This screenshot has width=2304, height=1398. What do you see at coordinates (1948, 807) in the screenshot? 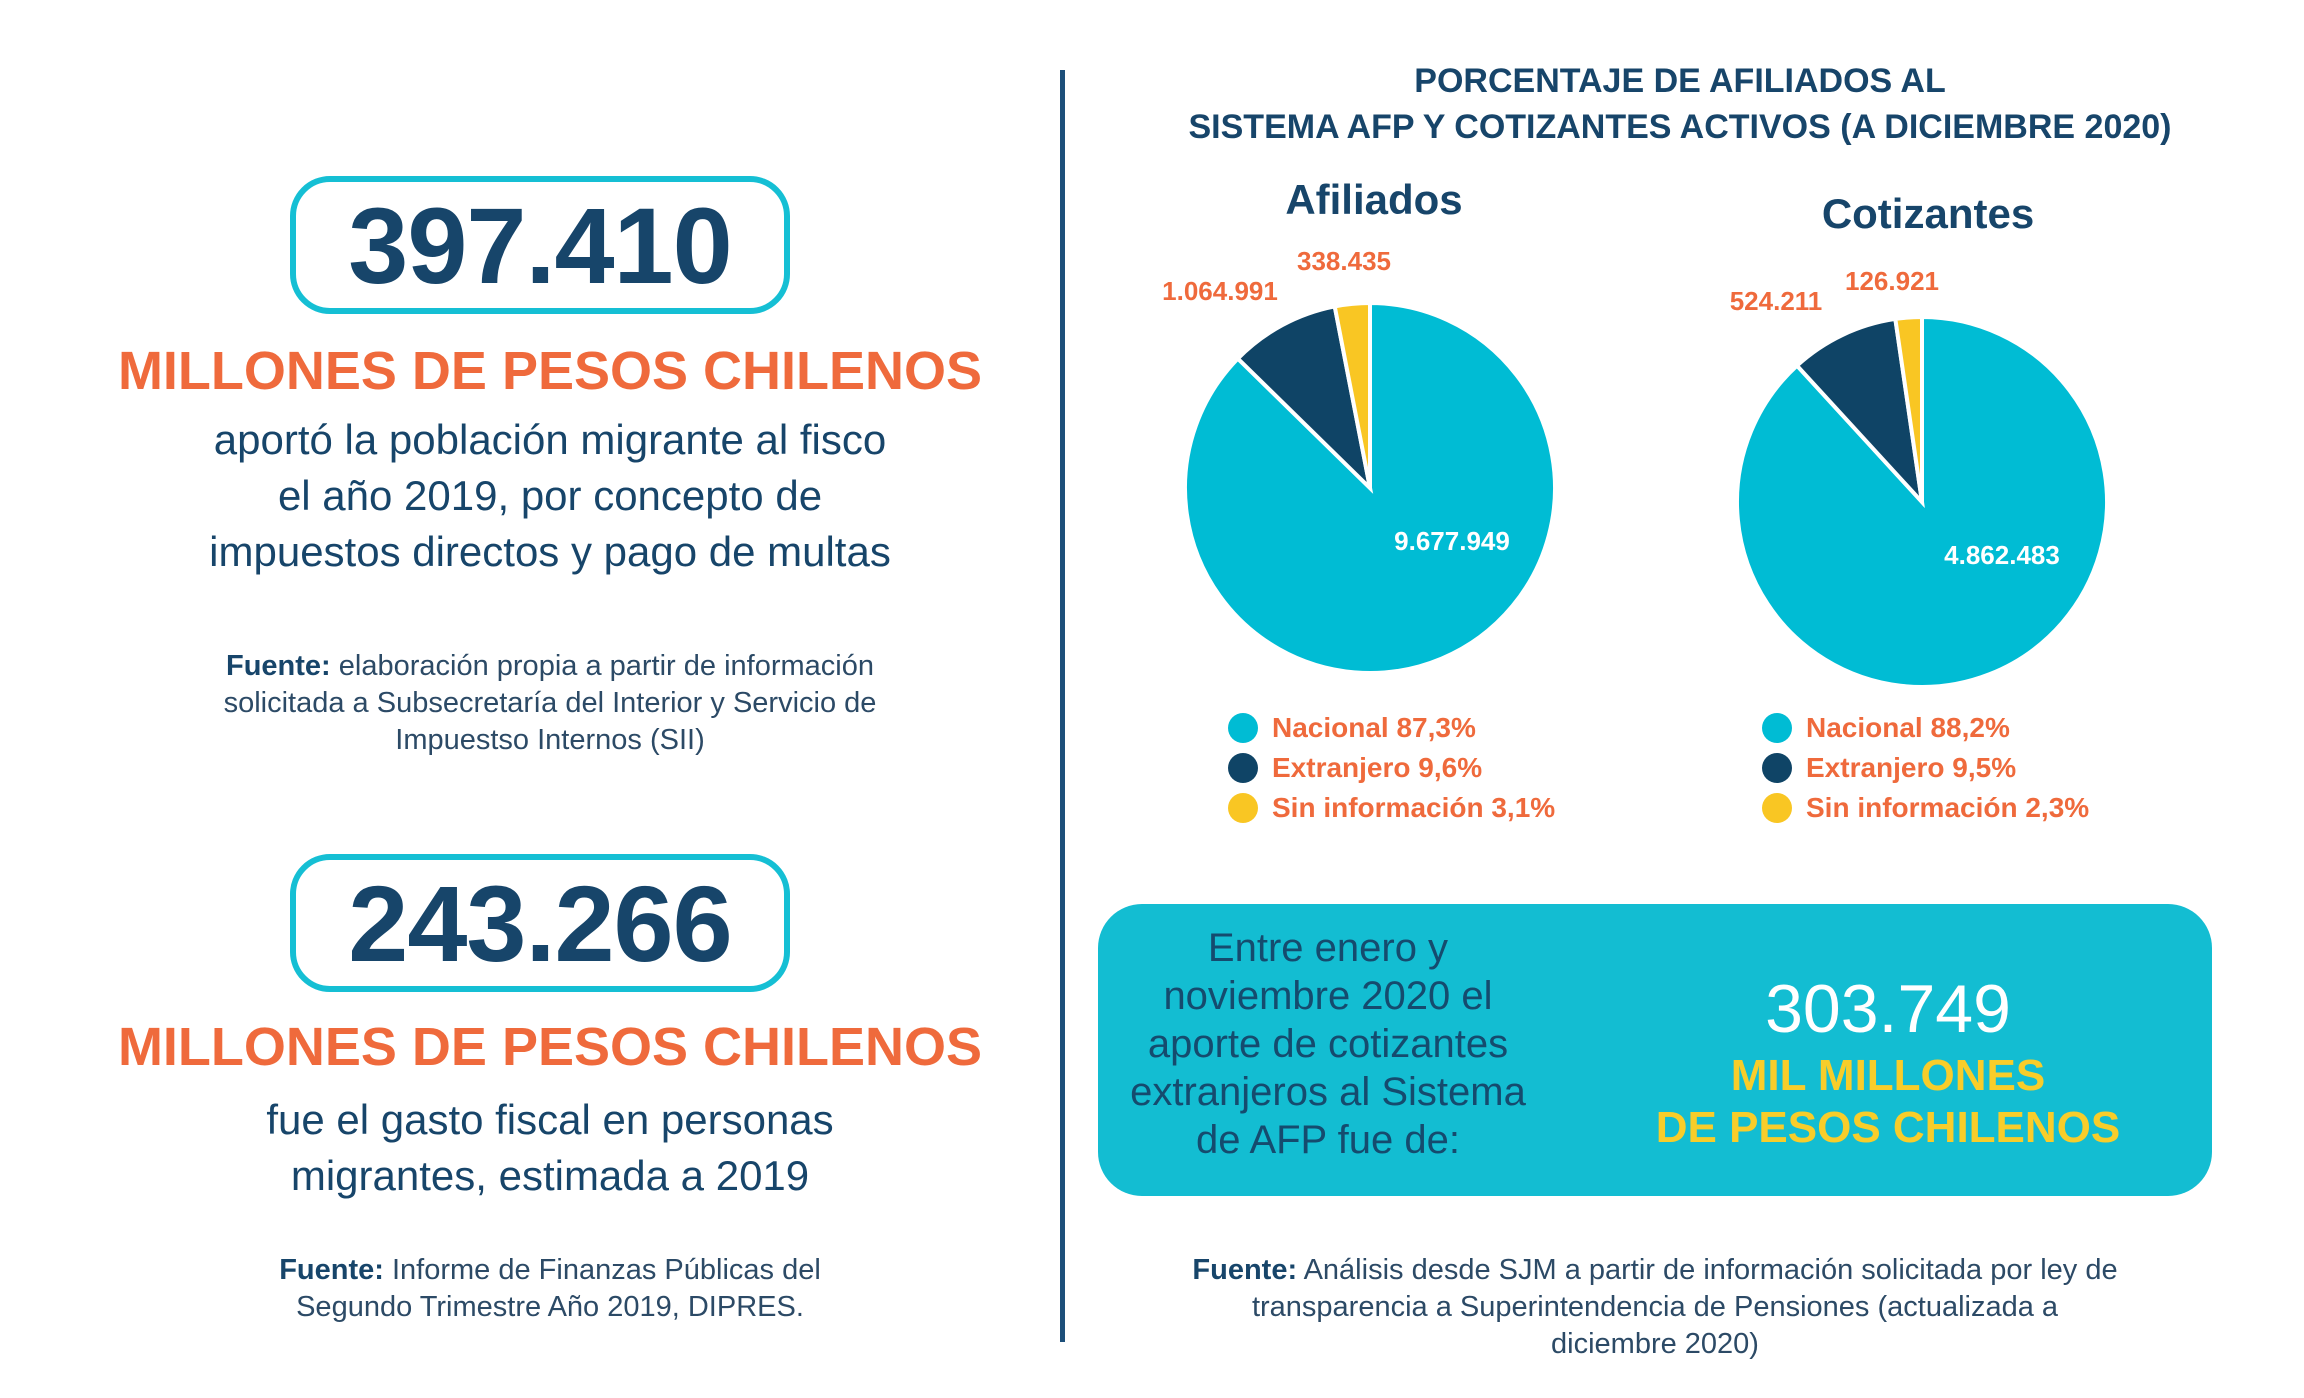
I see `legend-label: Sin información 2,3%` at bounding box center [1948, 807].